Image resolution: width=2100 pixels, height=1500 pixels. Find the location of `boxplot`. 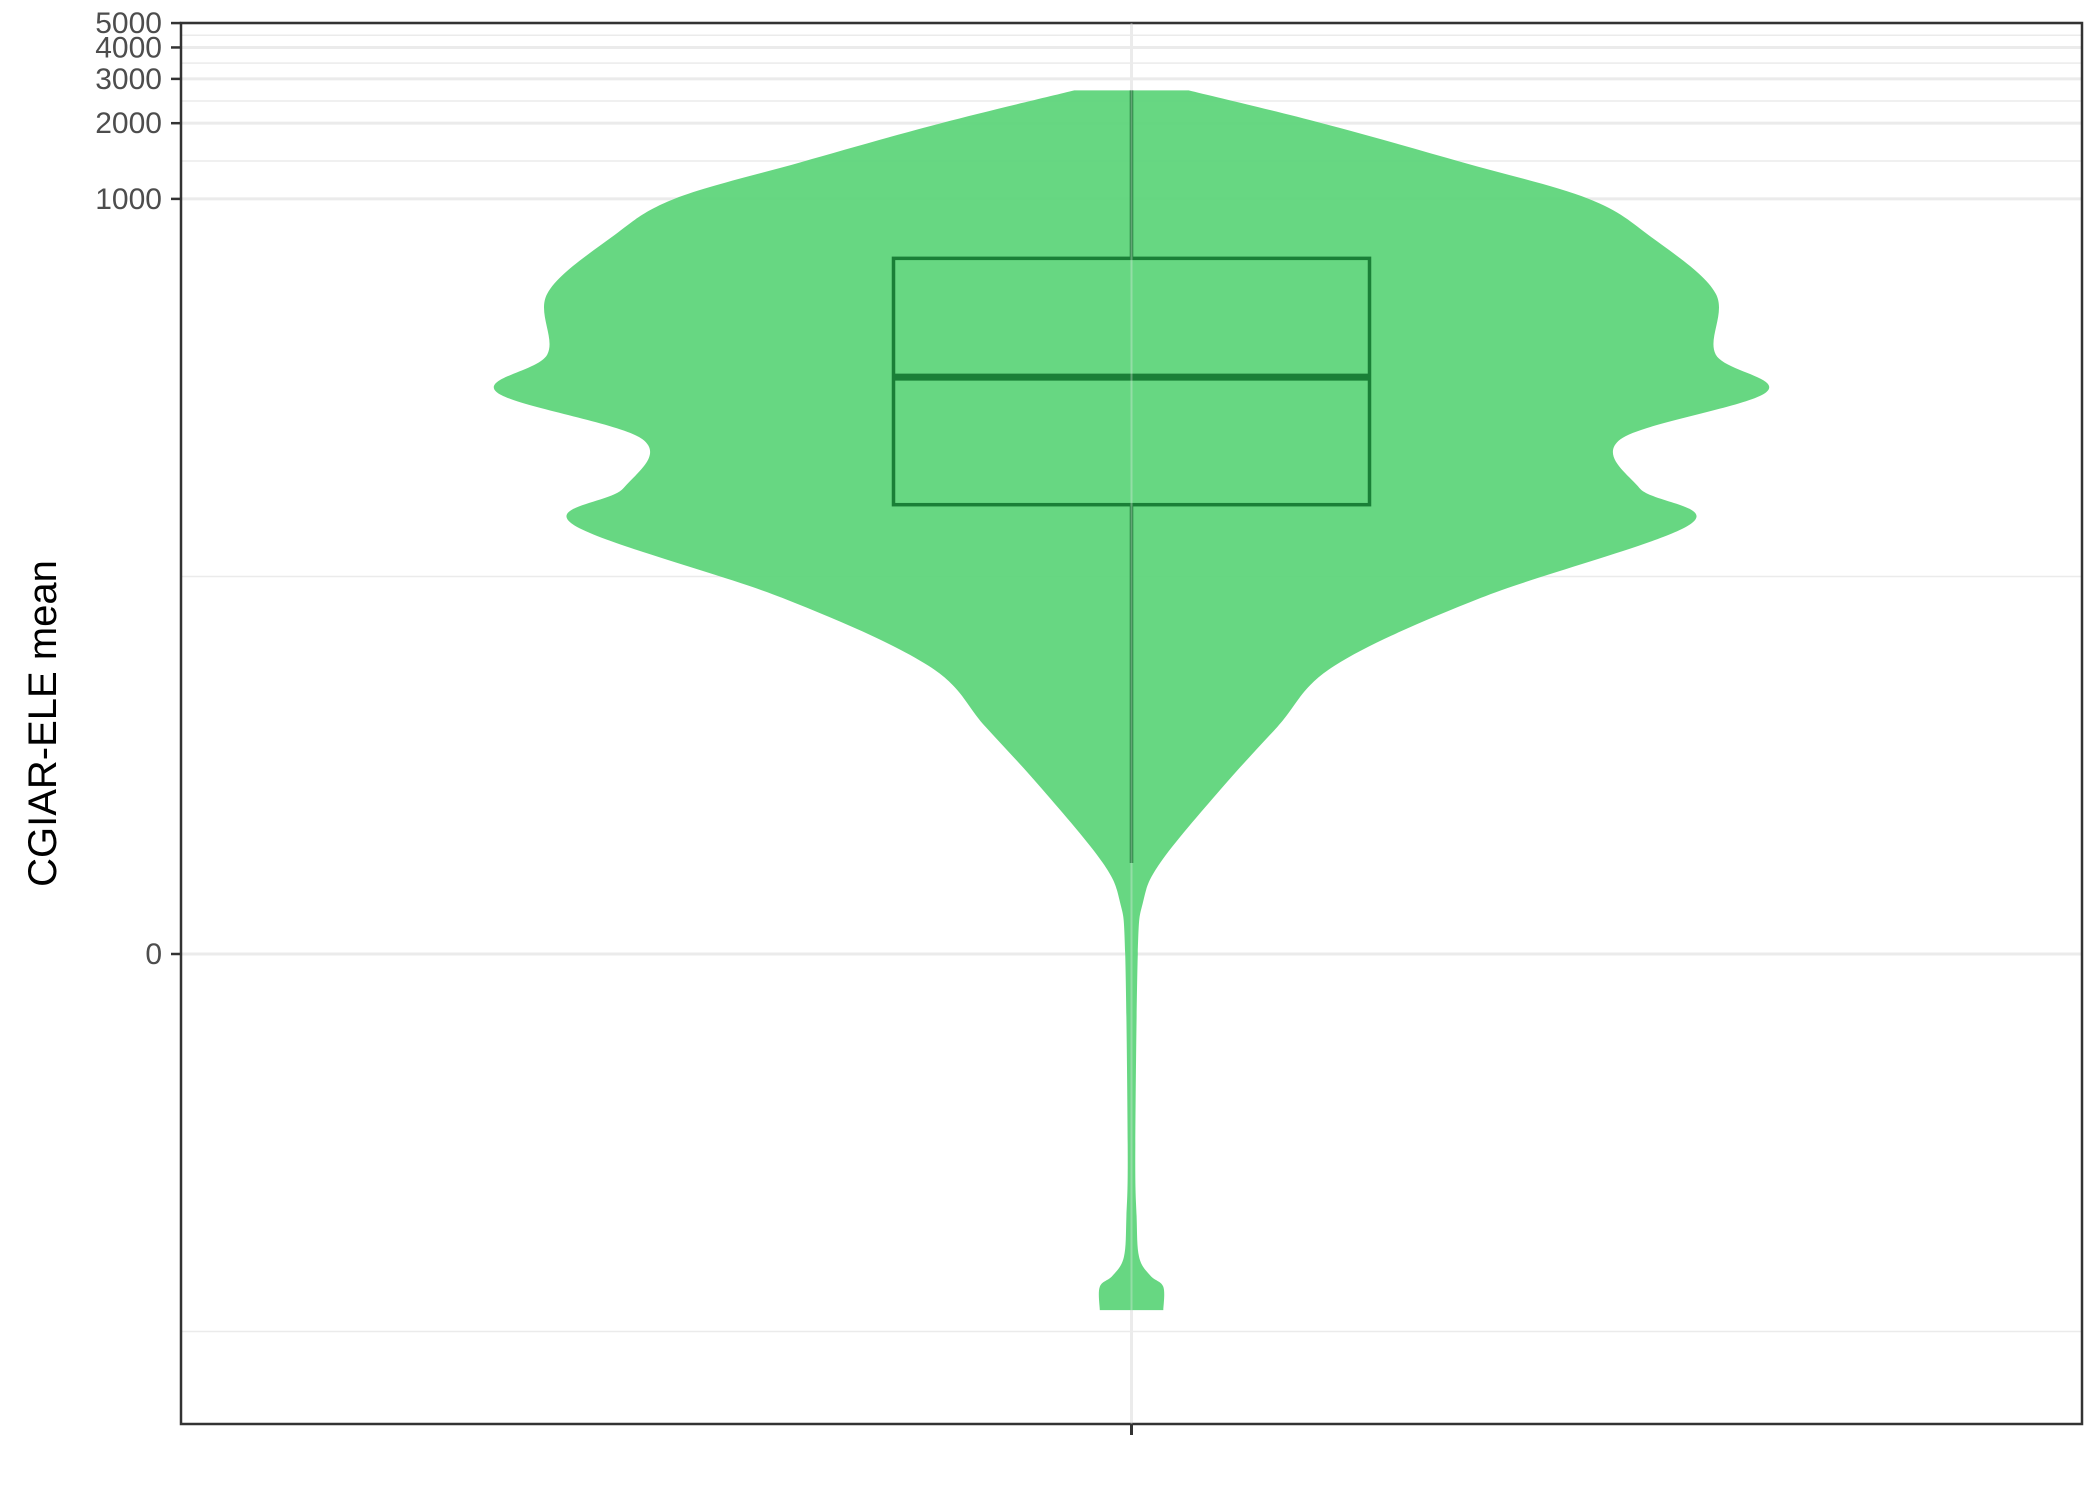

boxplot is located at coordinates (1131, 476).